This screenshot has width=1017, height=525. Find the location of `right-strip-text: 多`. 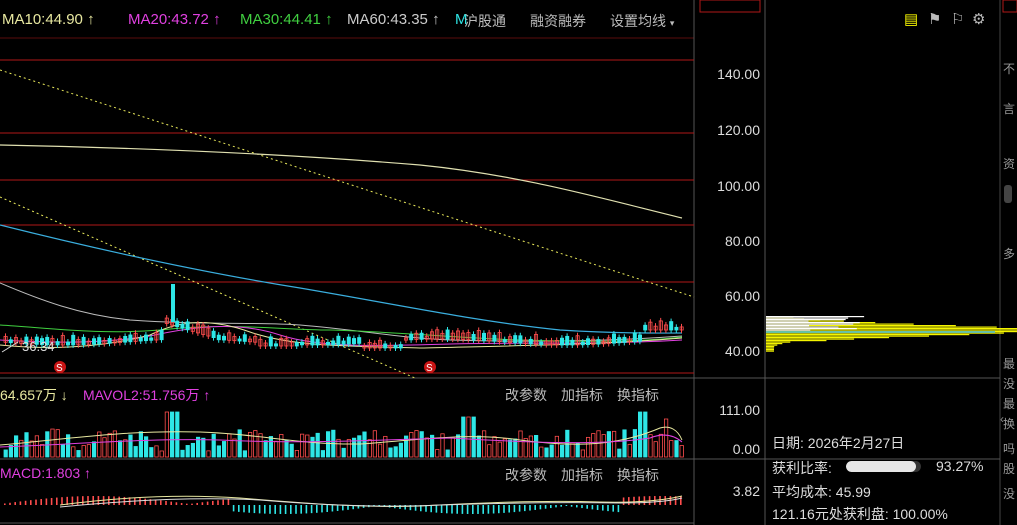

right-strip-text: 多 is located at coordinates (1010, 253).